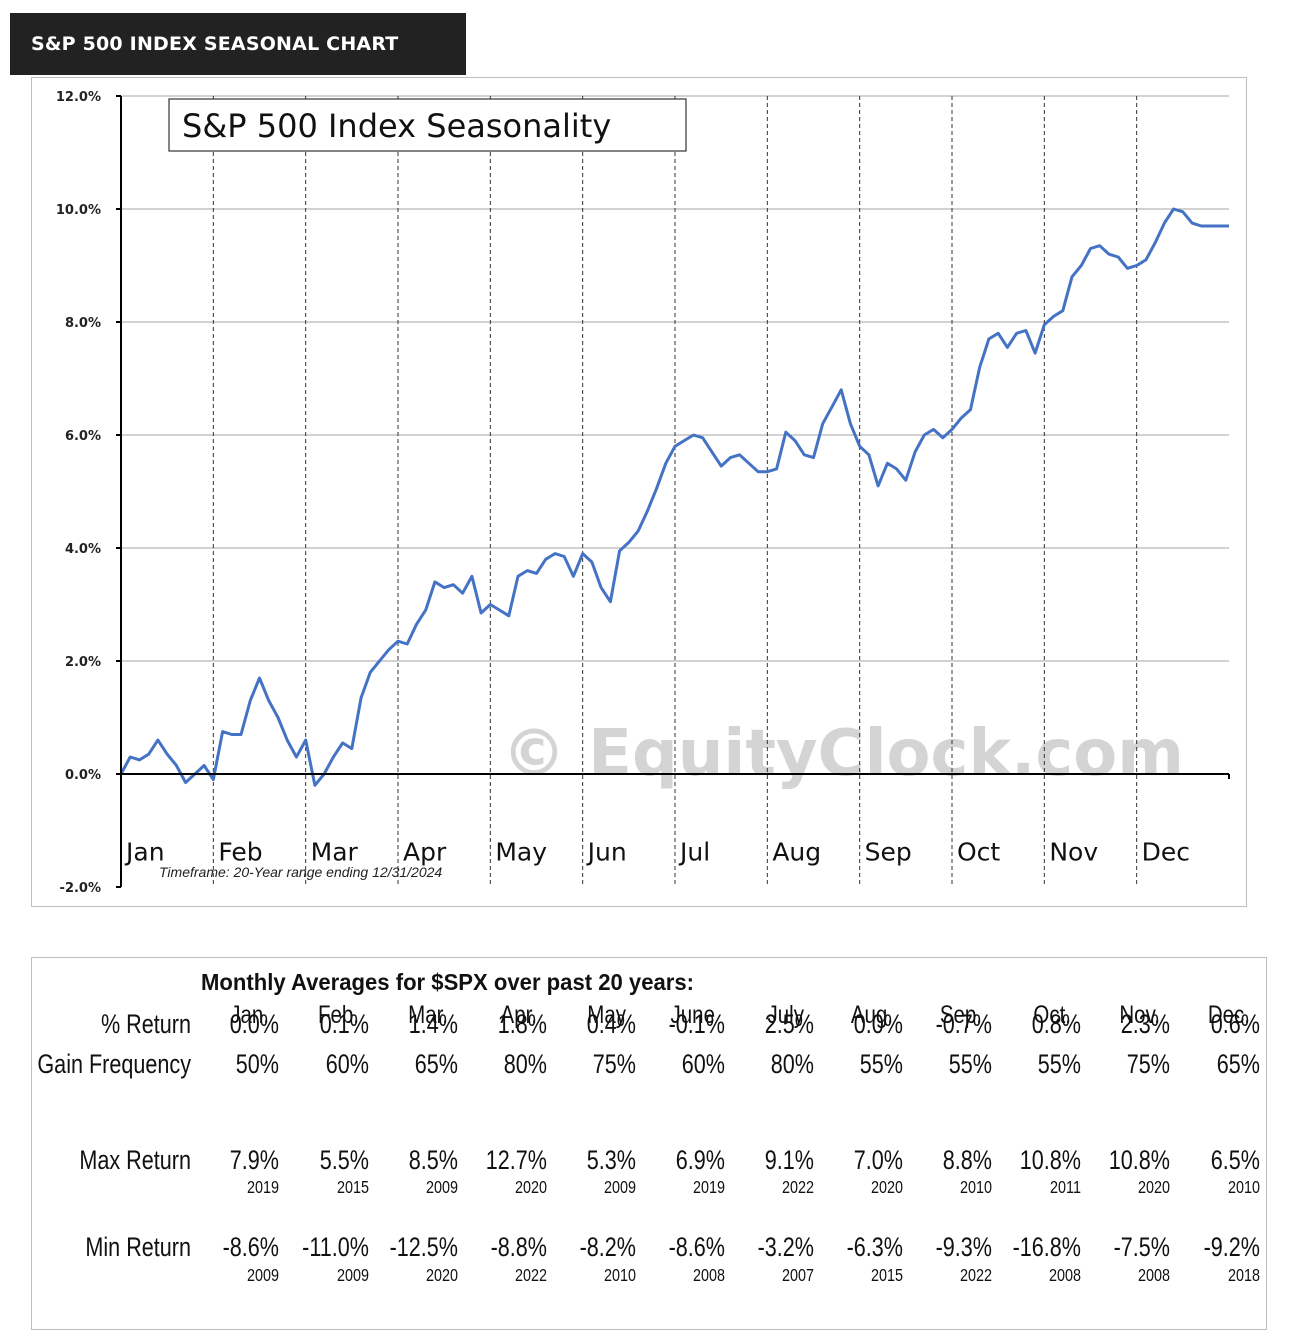  What do you see at coordinates (144, 851) in the screenshot?
I see `month-label: Jan` at bounding box center [144, 851].